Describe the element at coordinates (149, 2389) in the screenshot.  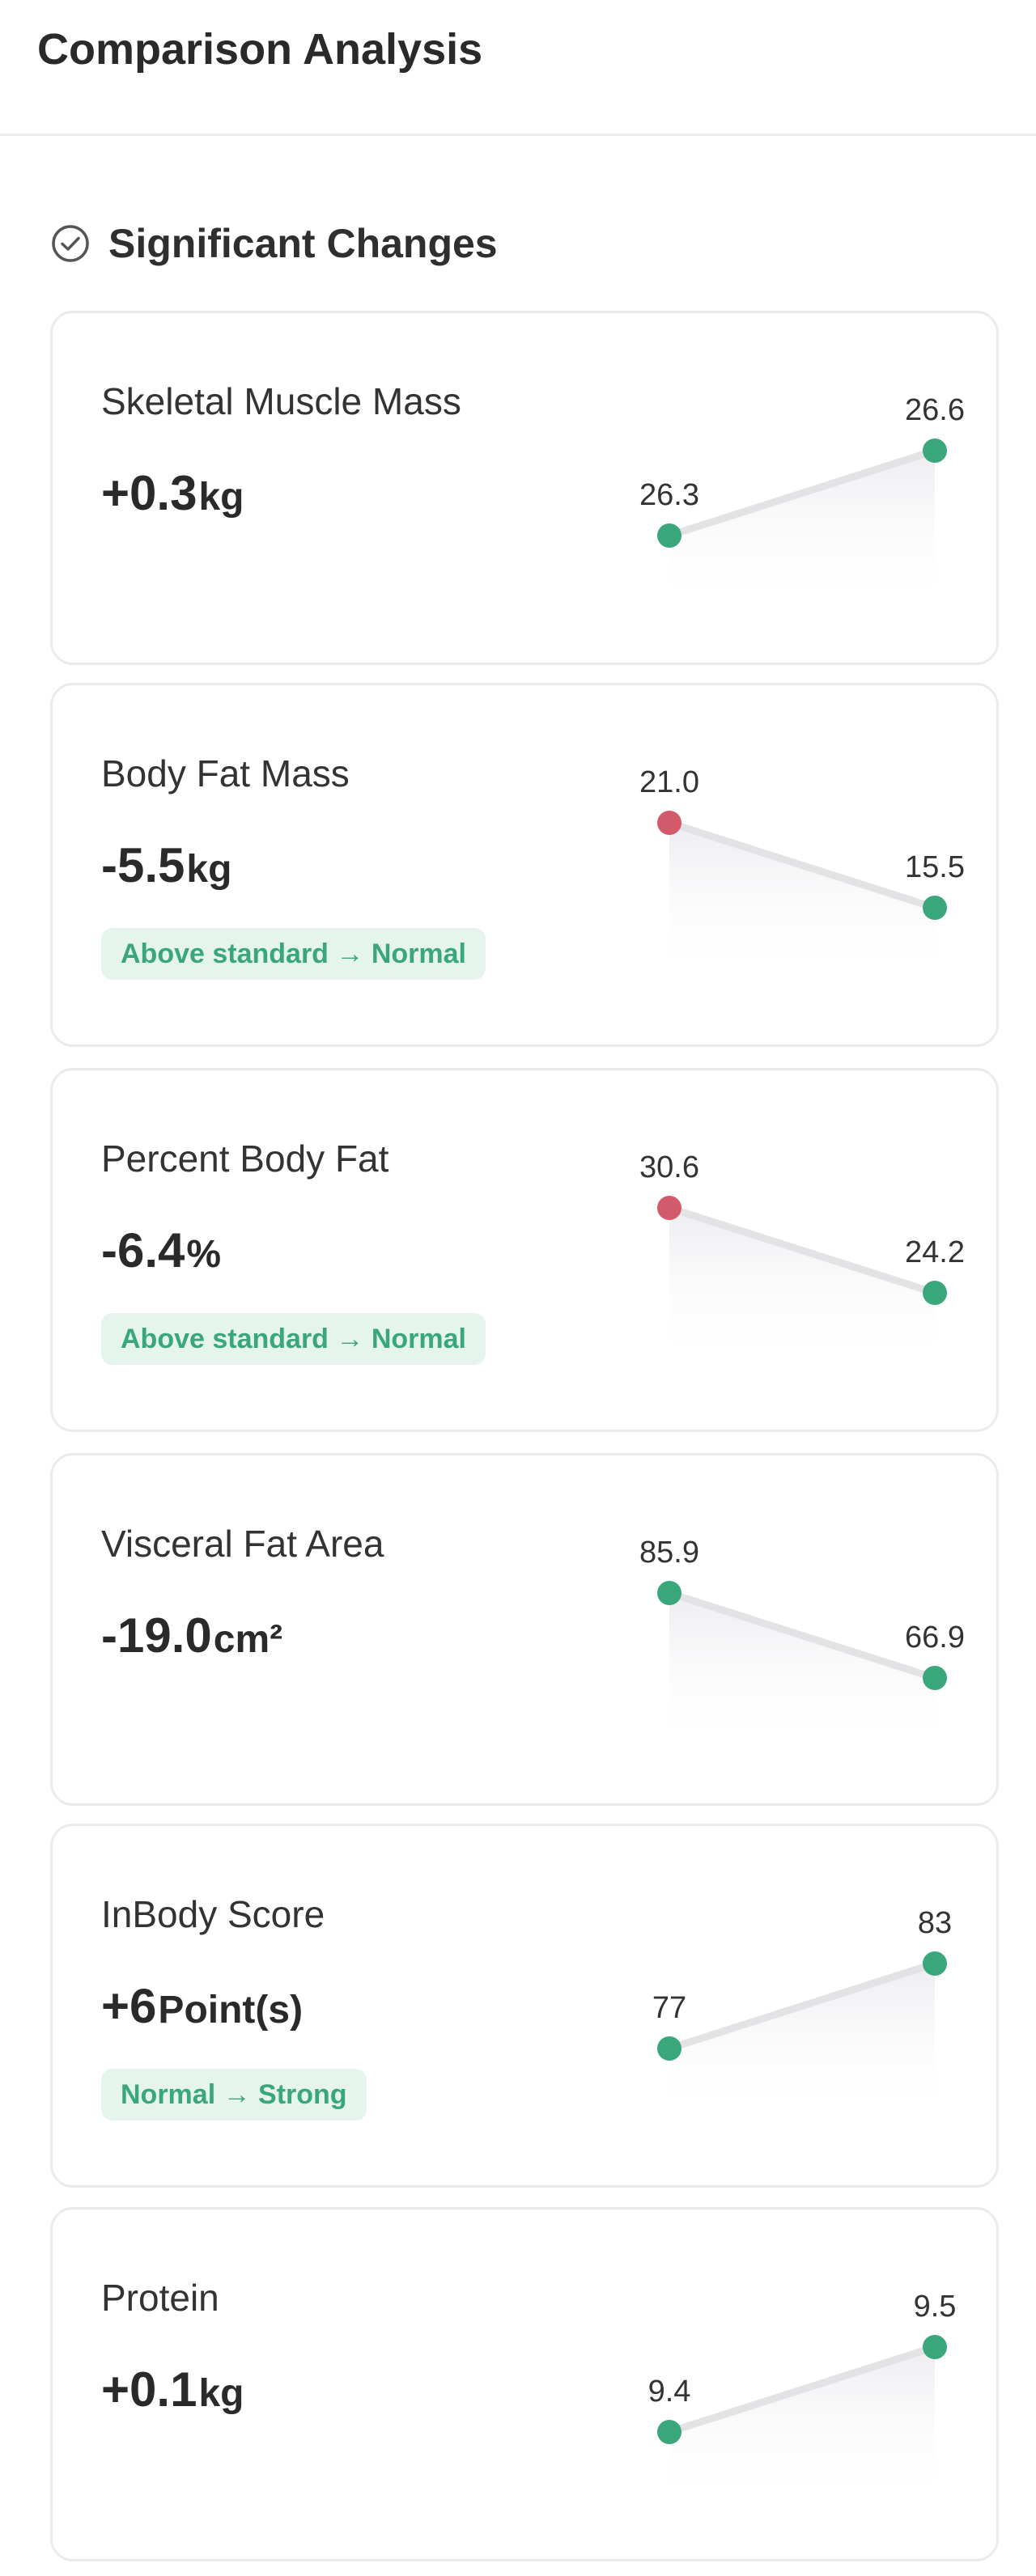
I see `metric-change-value: +0.1` at that location.